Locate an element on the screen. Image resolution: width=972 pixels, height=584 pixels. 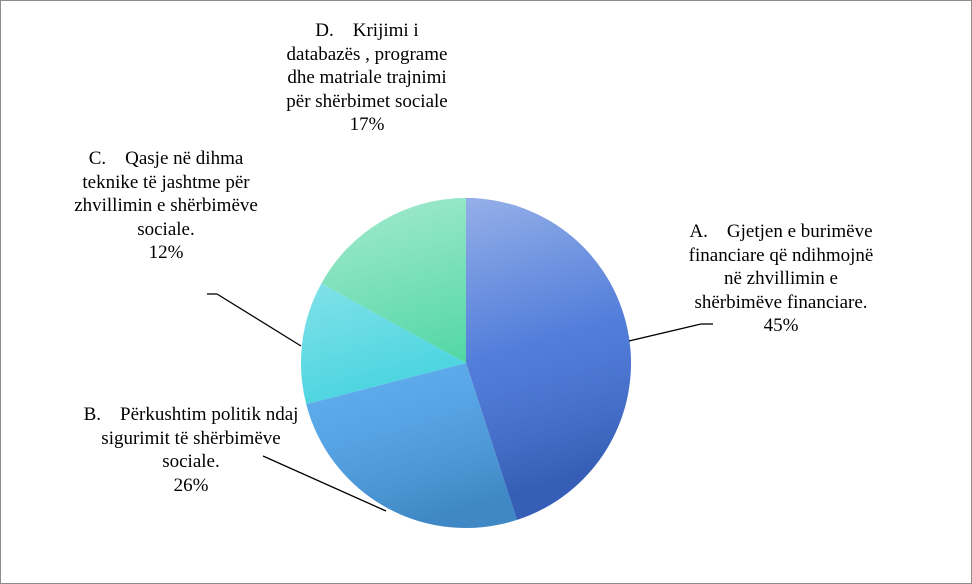
value-label: 17% is located at coordinates (367, 124).